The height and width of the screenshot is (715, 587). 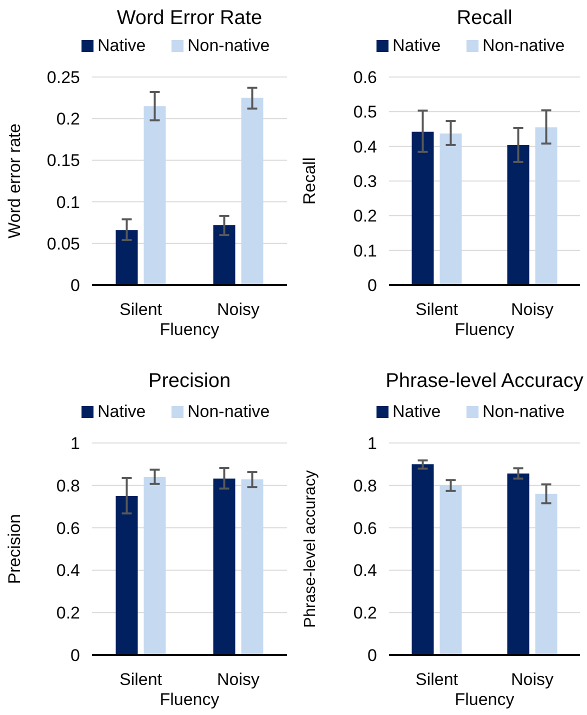 What do you see at coordinates (189, 381) in the screenshot?
I see `chart-title: Precision` at bounding box center [189, 381].